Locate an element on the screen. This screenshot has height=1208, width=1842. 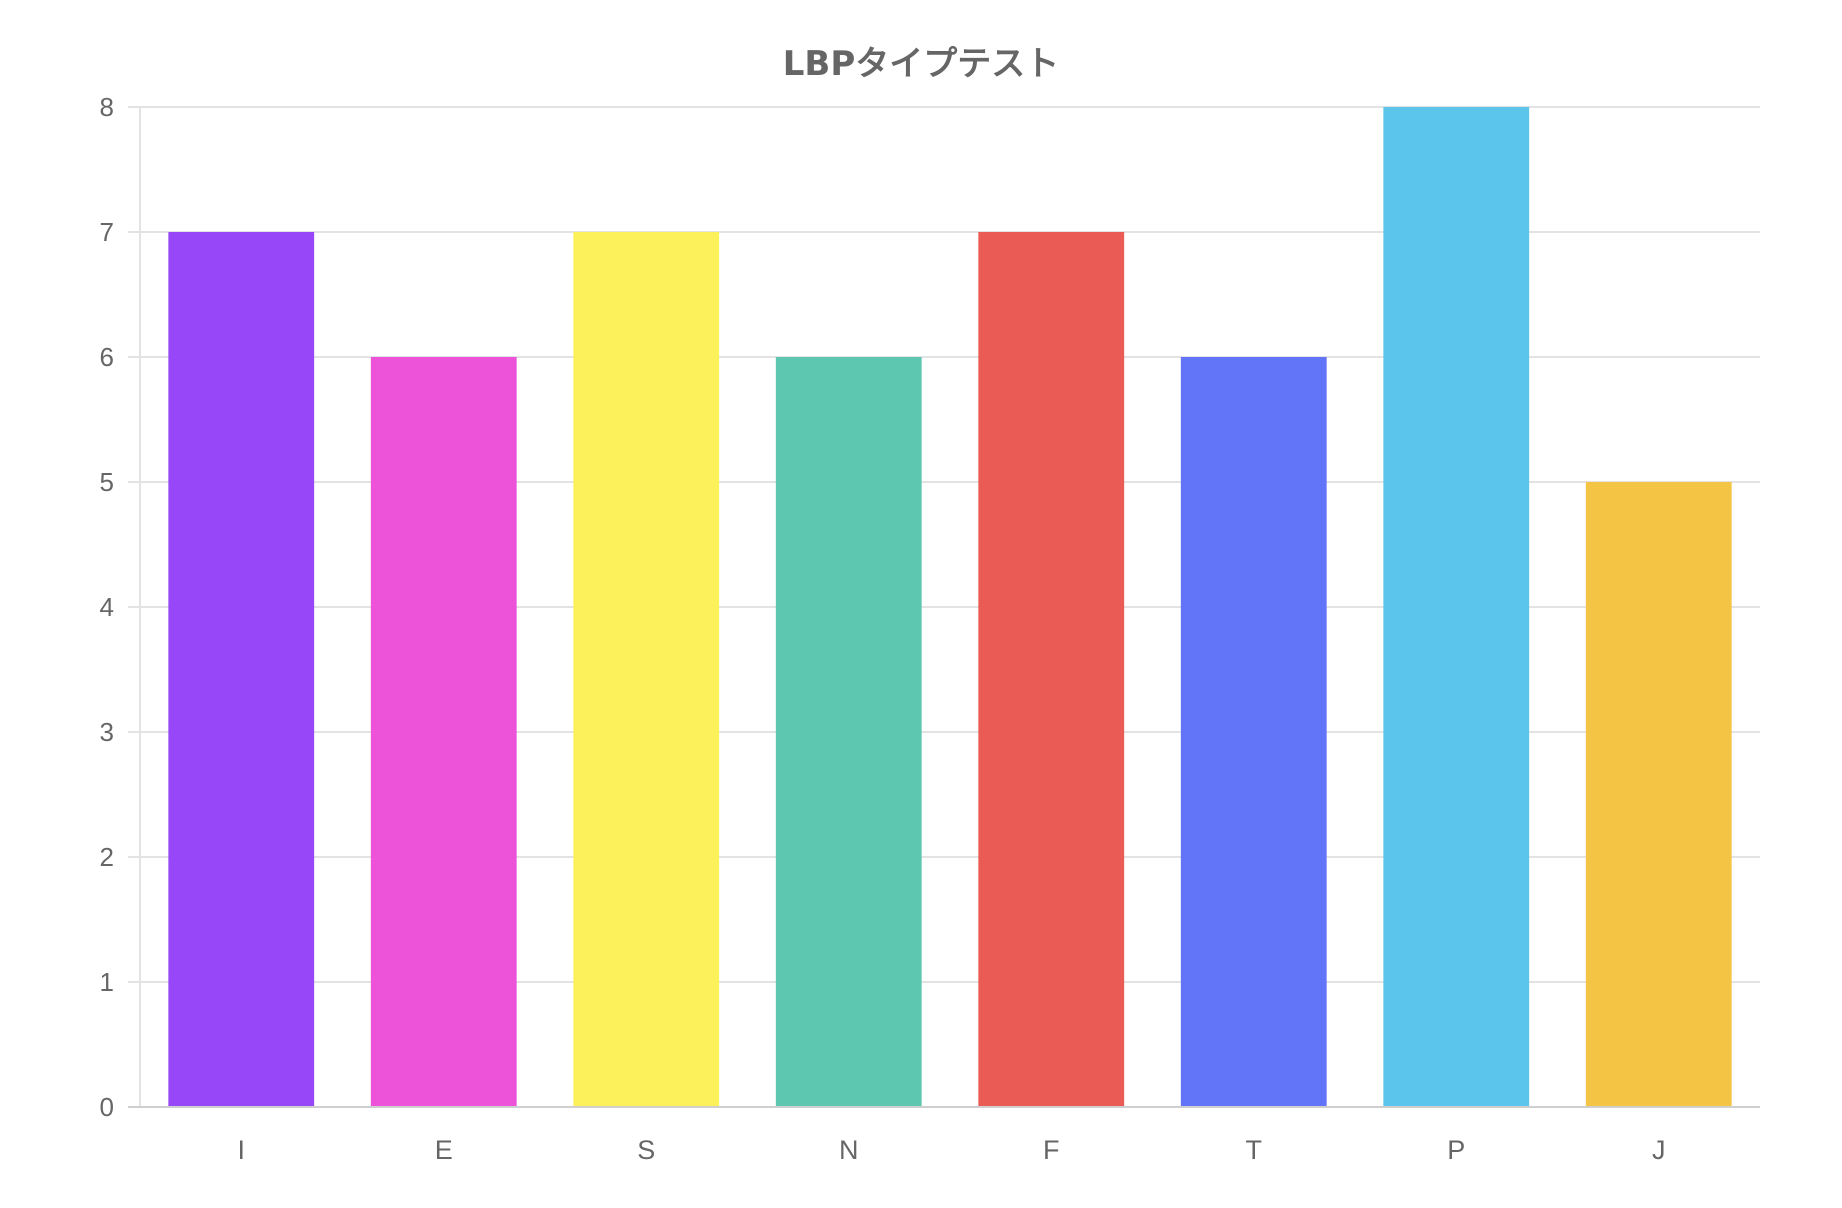
x-tick-label: F is located at coordinates (1051, 1150).